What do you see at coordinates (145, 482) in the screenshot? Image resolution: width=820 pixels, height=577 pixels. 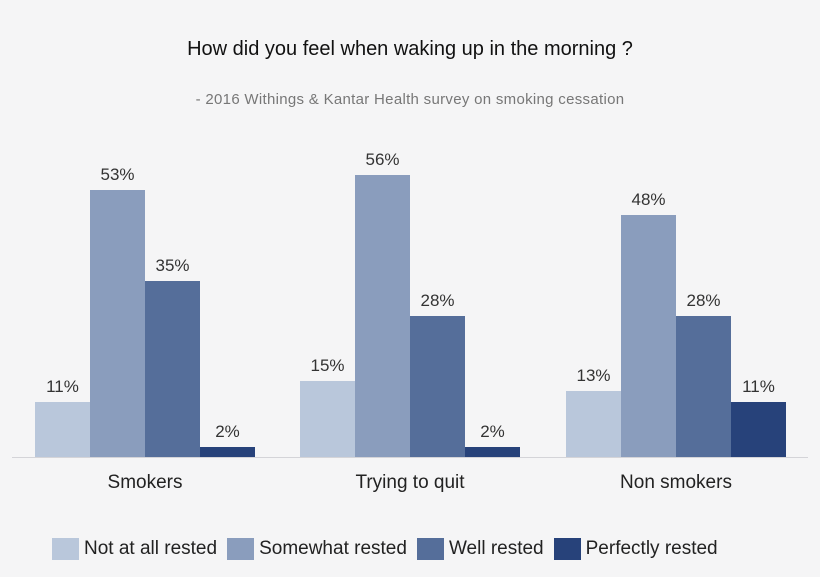 I see `category-label-smokers: Smokers` at bounding box center [145, 482].